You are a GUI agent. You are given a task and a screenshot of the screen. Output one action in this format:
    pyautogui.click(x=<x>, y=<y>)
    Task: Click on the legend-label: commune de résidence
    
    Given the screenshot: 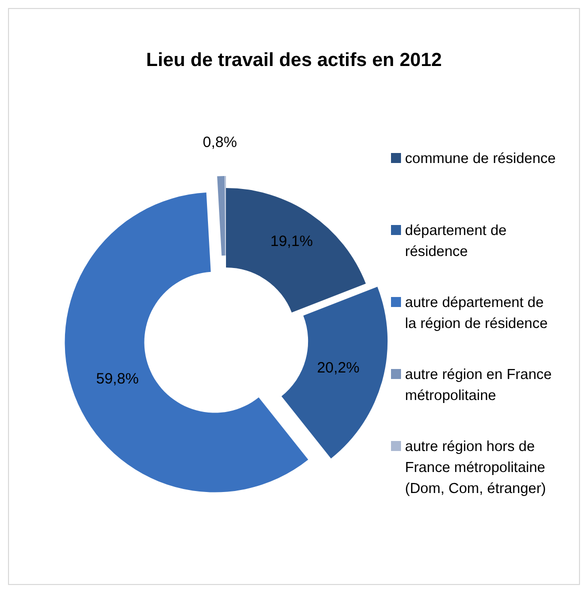 What is the action you would take?
    pyautogui.click(x=480, y=159)
    